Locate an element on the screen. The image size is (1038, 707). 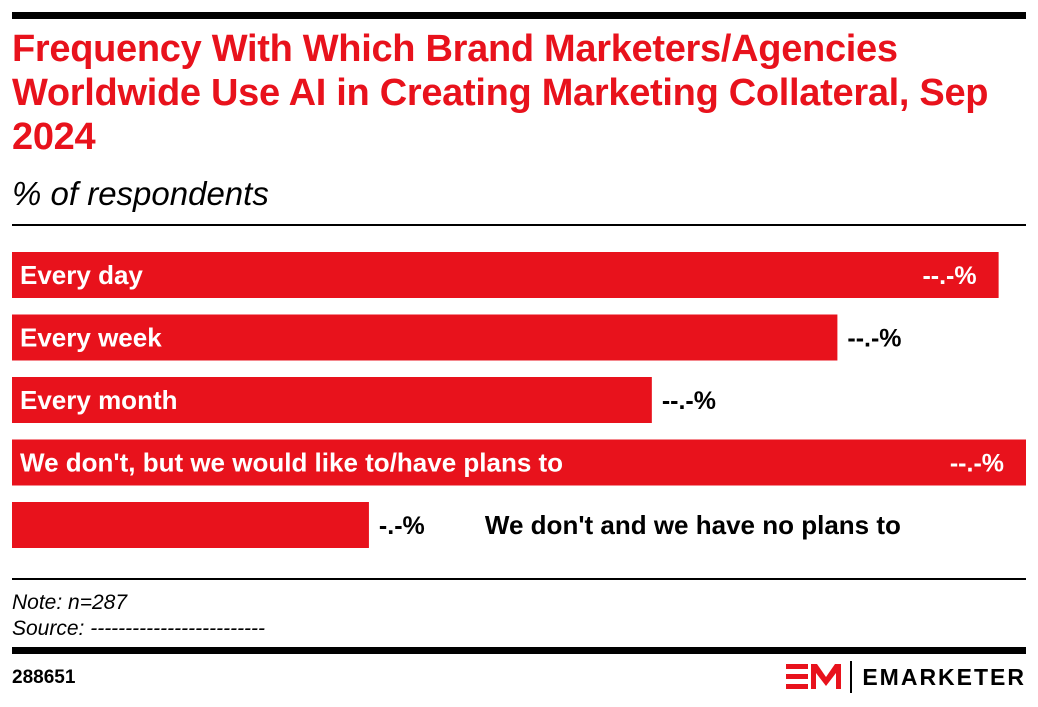
logo-divider is located at coordinates (851, 677).